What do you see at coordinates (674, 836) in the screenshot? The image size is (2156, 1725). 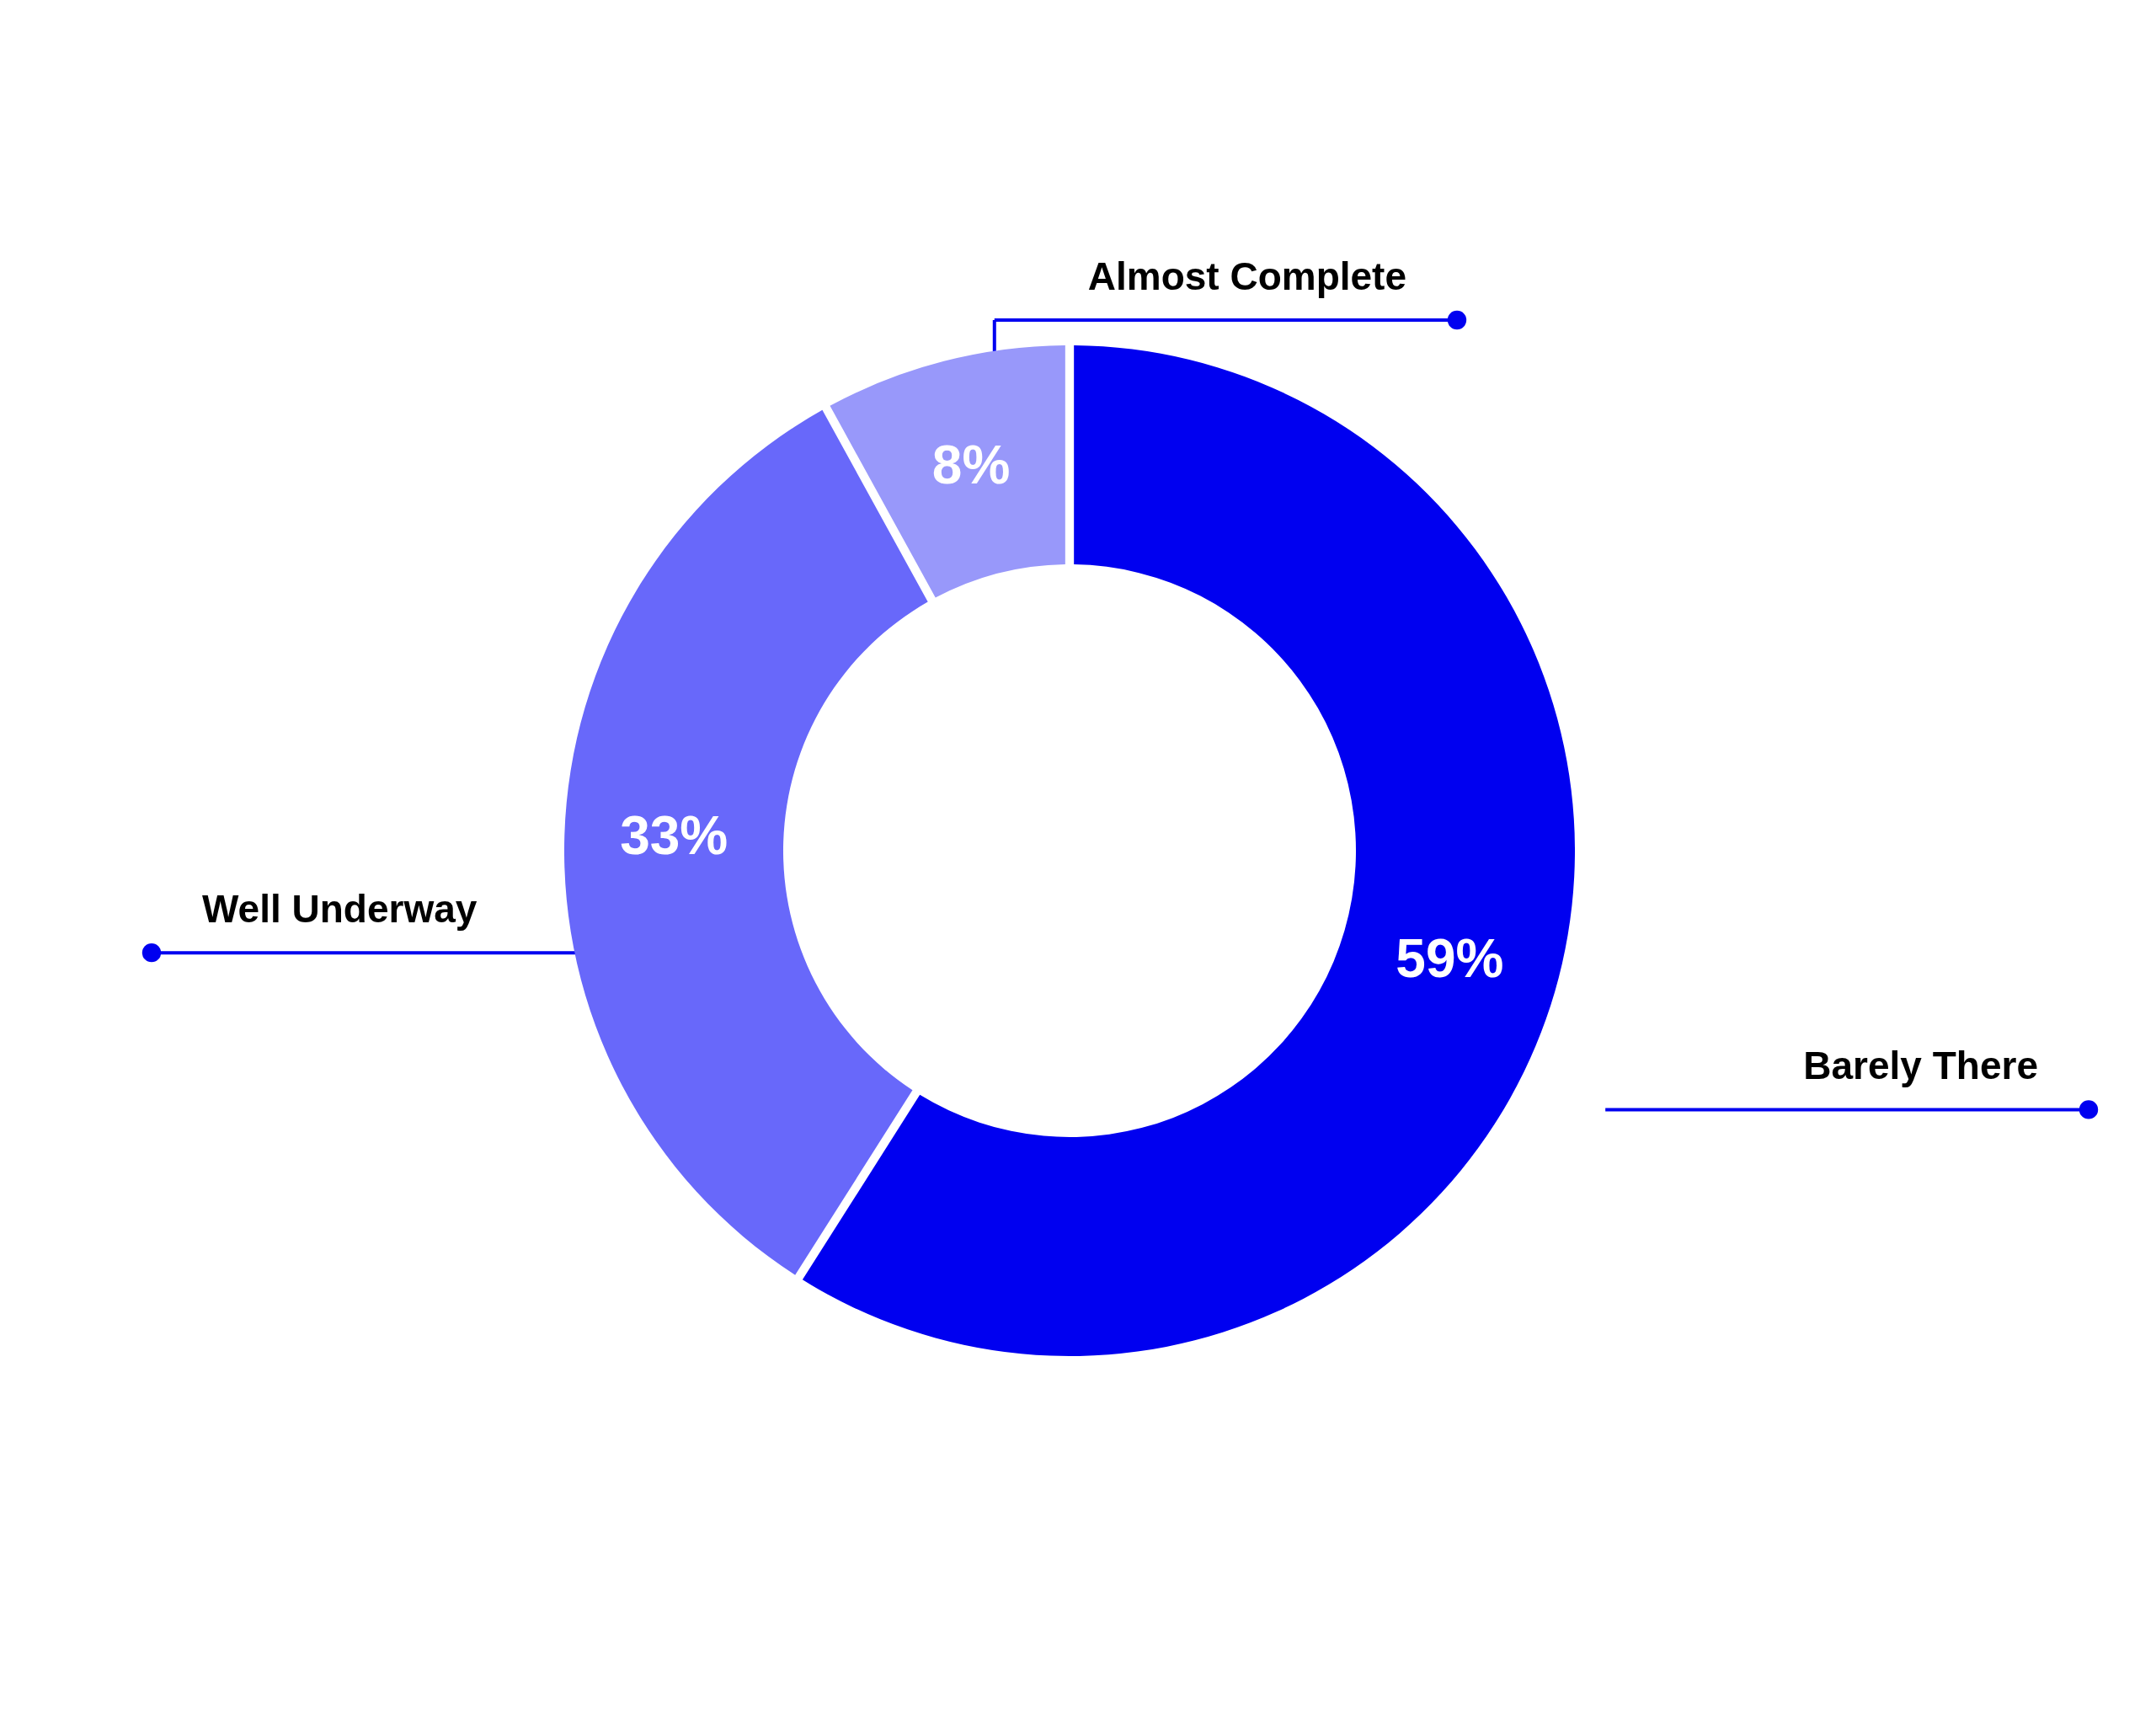 I see `data-label: 33%` at bounding box center [674, 836].